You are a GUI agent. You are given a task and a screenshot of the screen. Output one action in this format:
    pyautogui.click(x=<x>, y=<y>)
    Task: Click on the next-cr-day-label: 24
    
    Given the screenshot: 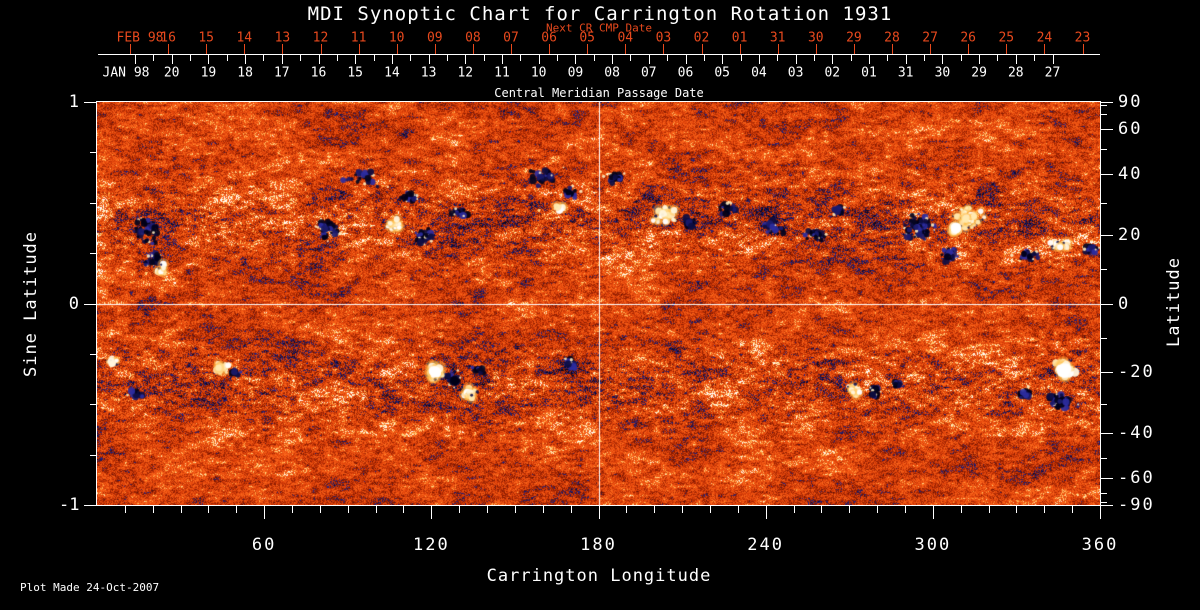 What is the action you would take?
    pyautogui.click(x=1044, y=38)
    